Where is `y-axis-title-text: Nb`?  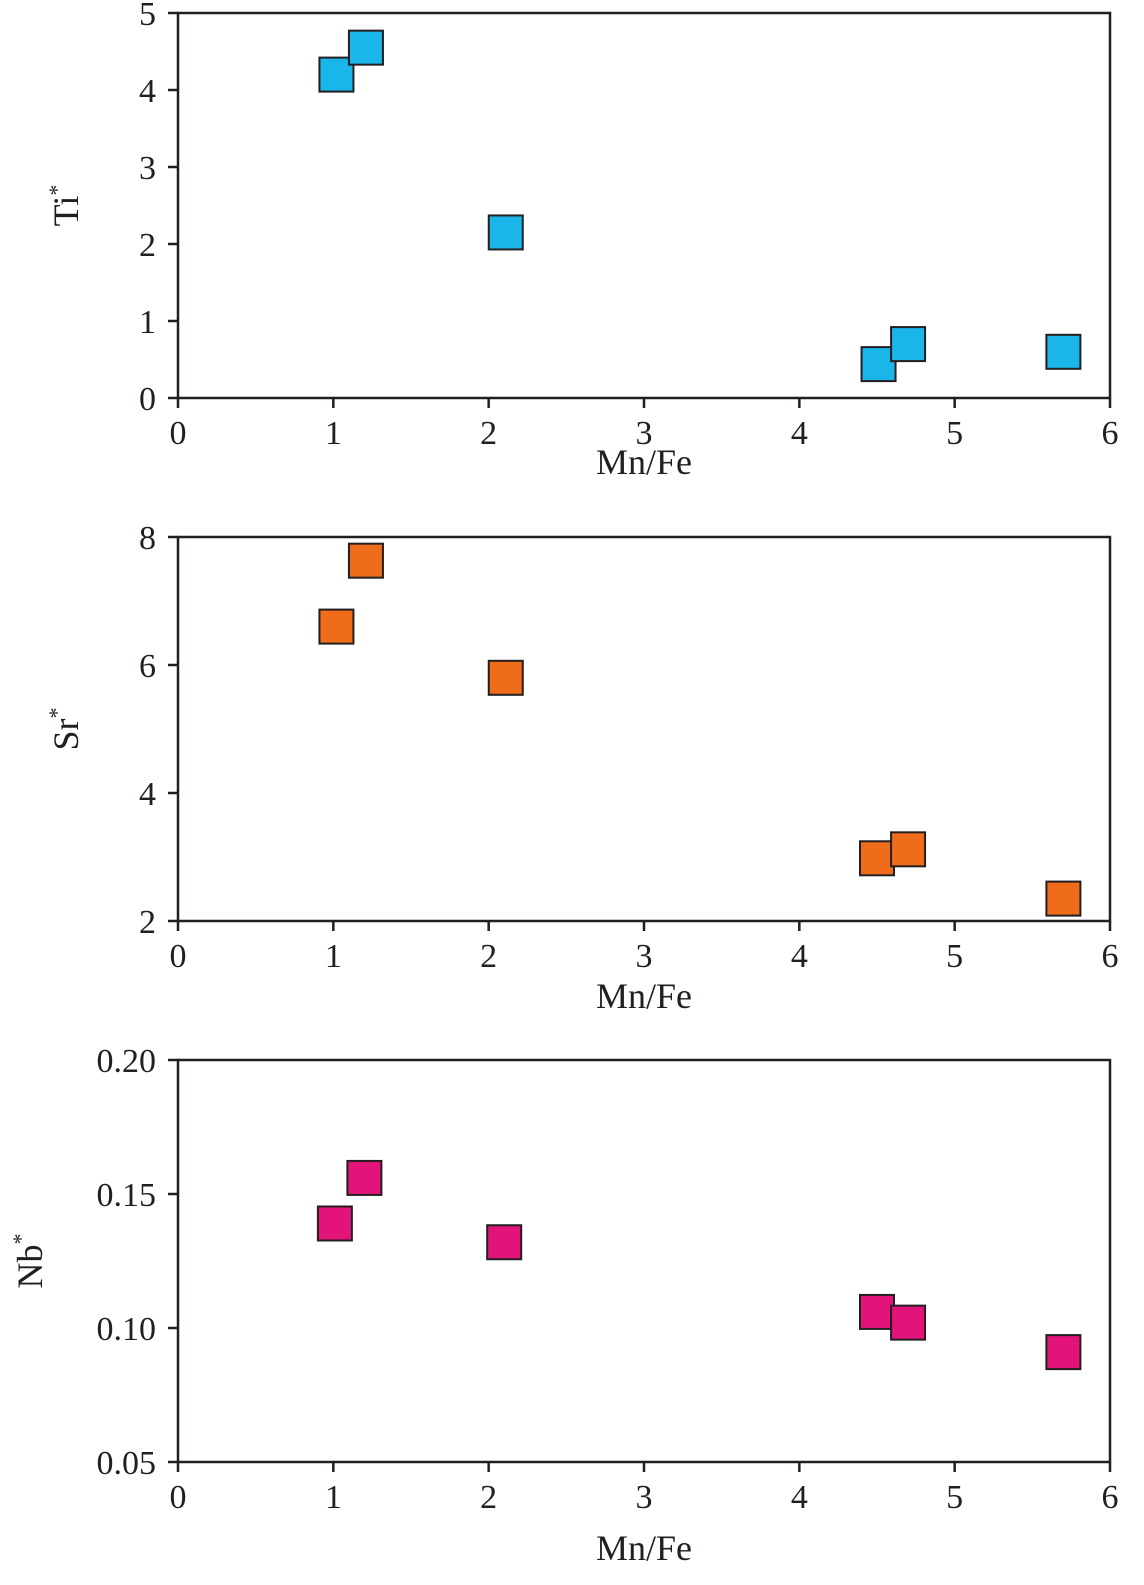
y-axis-title-text: Nb is located at coordinates (30, 1267).